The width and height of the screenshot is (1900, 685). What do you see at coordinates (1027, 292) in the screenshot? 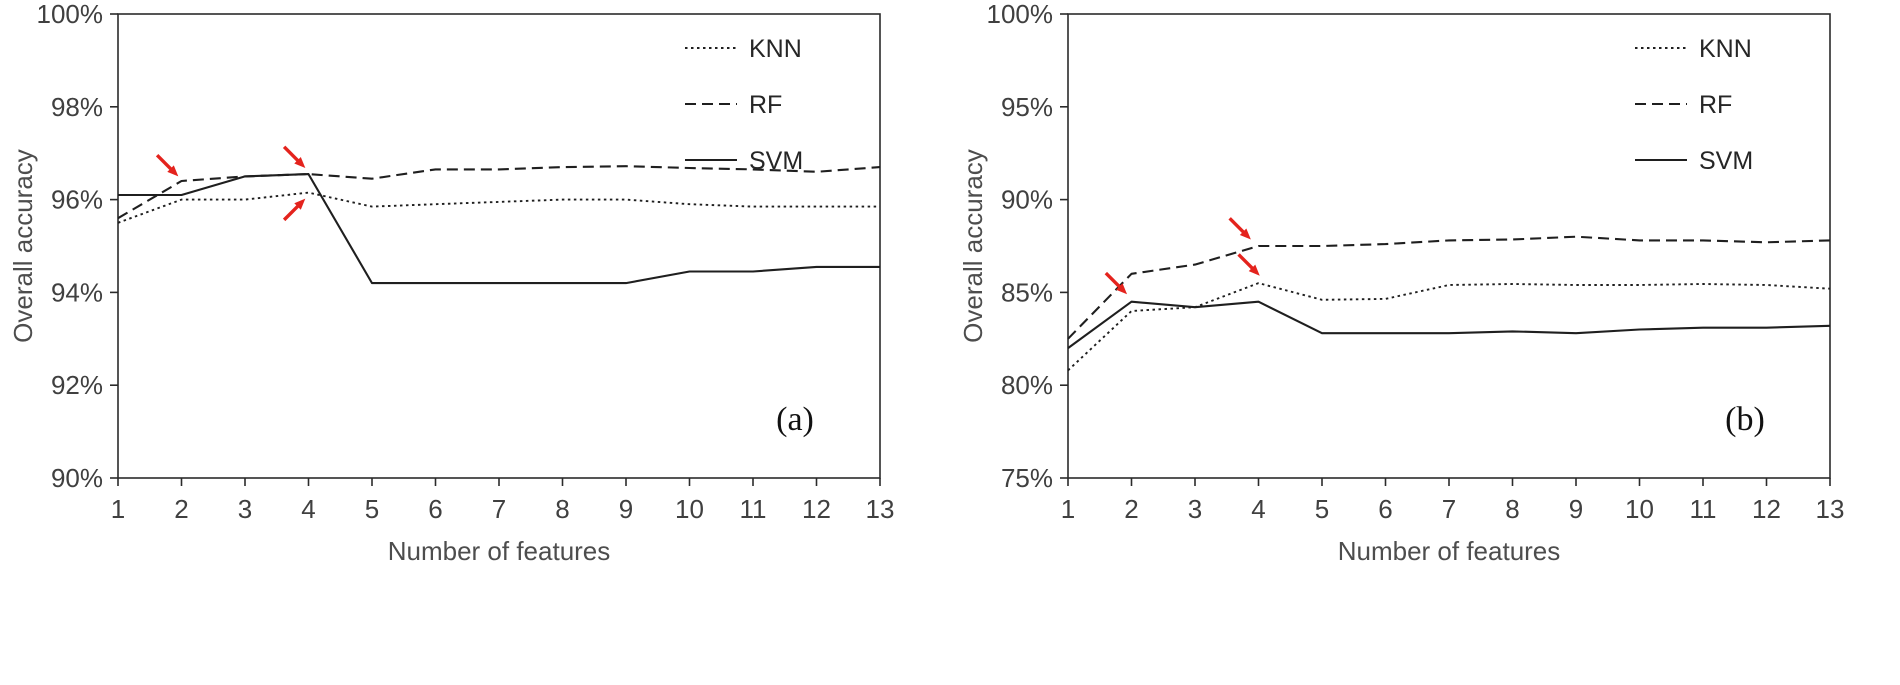
I see `y-tick-label: 85%` at bounding box center [1027, 292].